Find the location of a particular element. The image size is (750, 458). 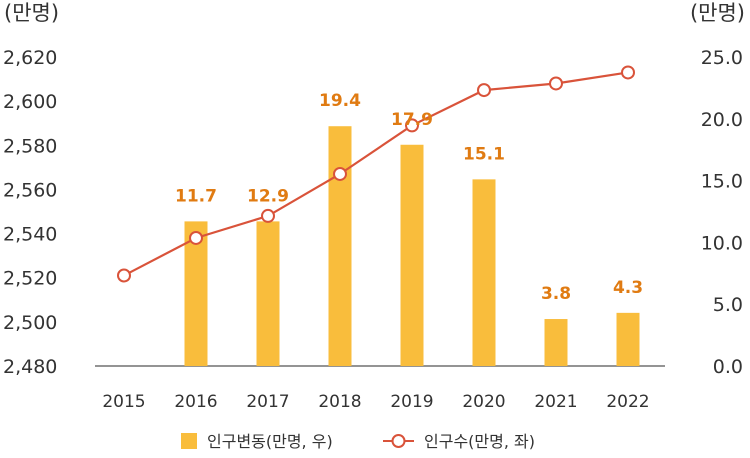

right-tick-label: 0.0 is located at coordinates (728, 367).